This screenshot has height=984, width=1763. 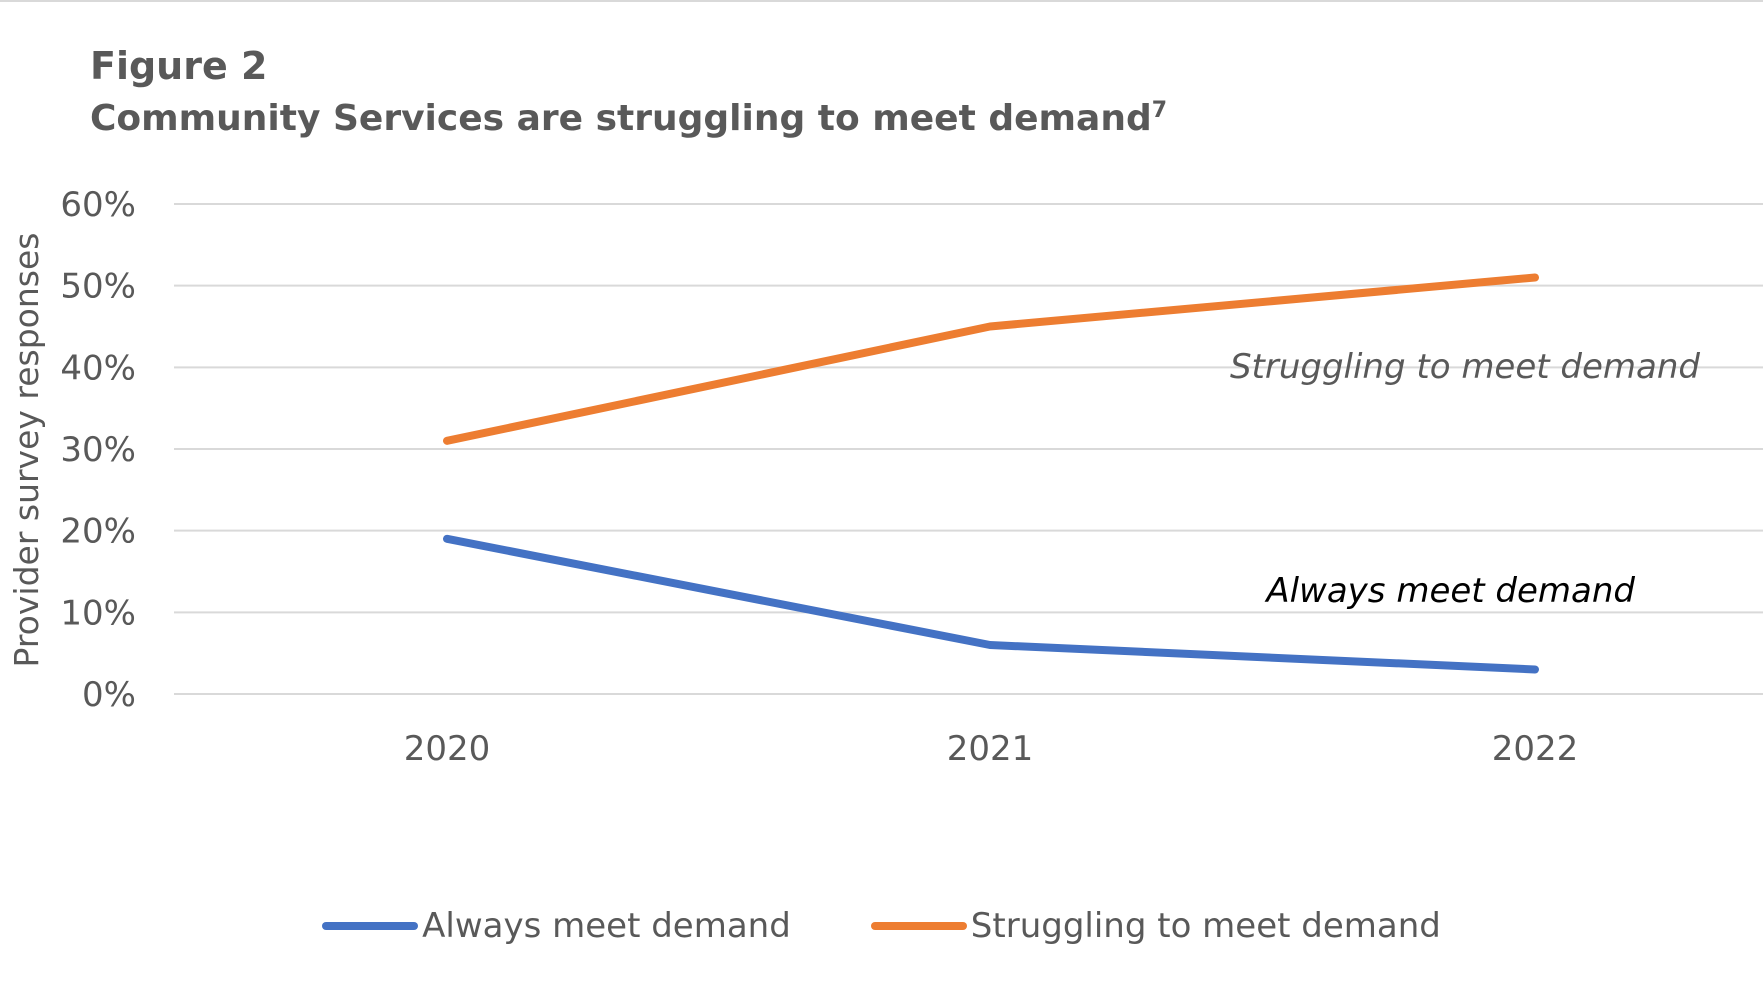 What do you see at coordinates (881, 1) in the screenshot?
I see `top-rule` at bounding box center [881, 1].